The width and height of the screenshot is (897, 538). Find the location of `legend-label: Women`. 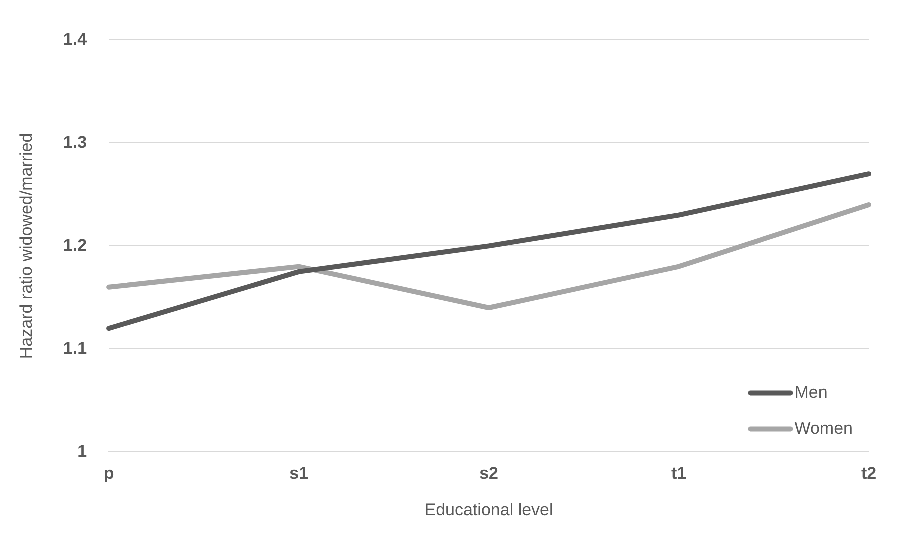

legend-label: Women is located at coordinates (823, 428).